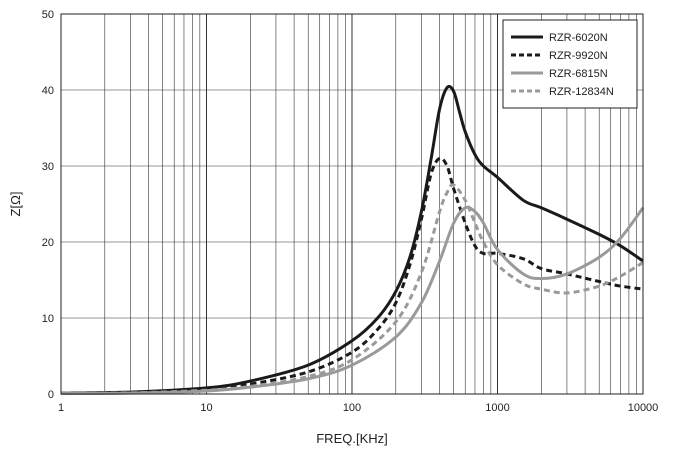  Describe the element at coordinates (48, 15) in the screenshot. I see `y-tick-label: 50` at that location.